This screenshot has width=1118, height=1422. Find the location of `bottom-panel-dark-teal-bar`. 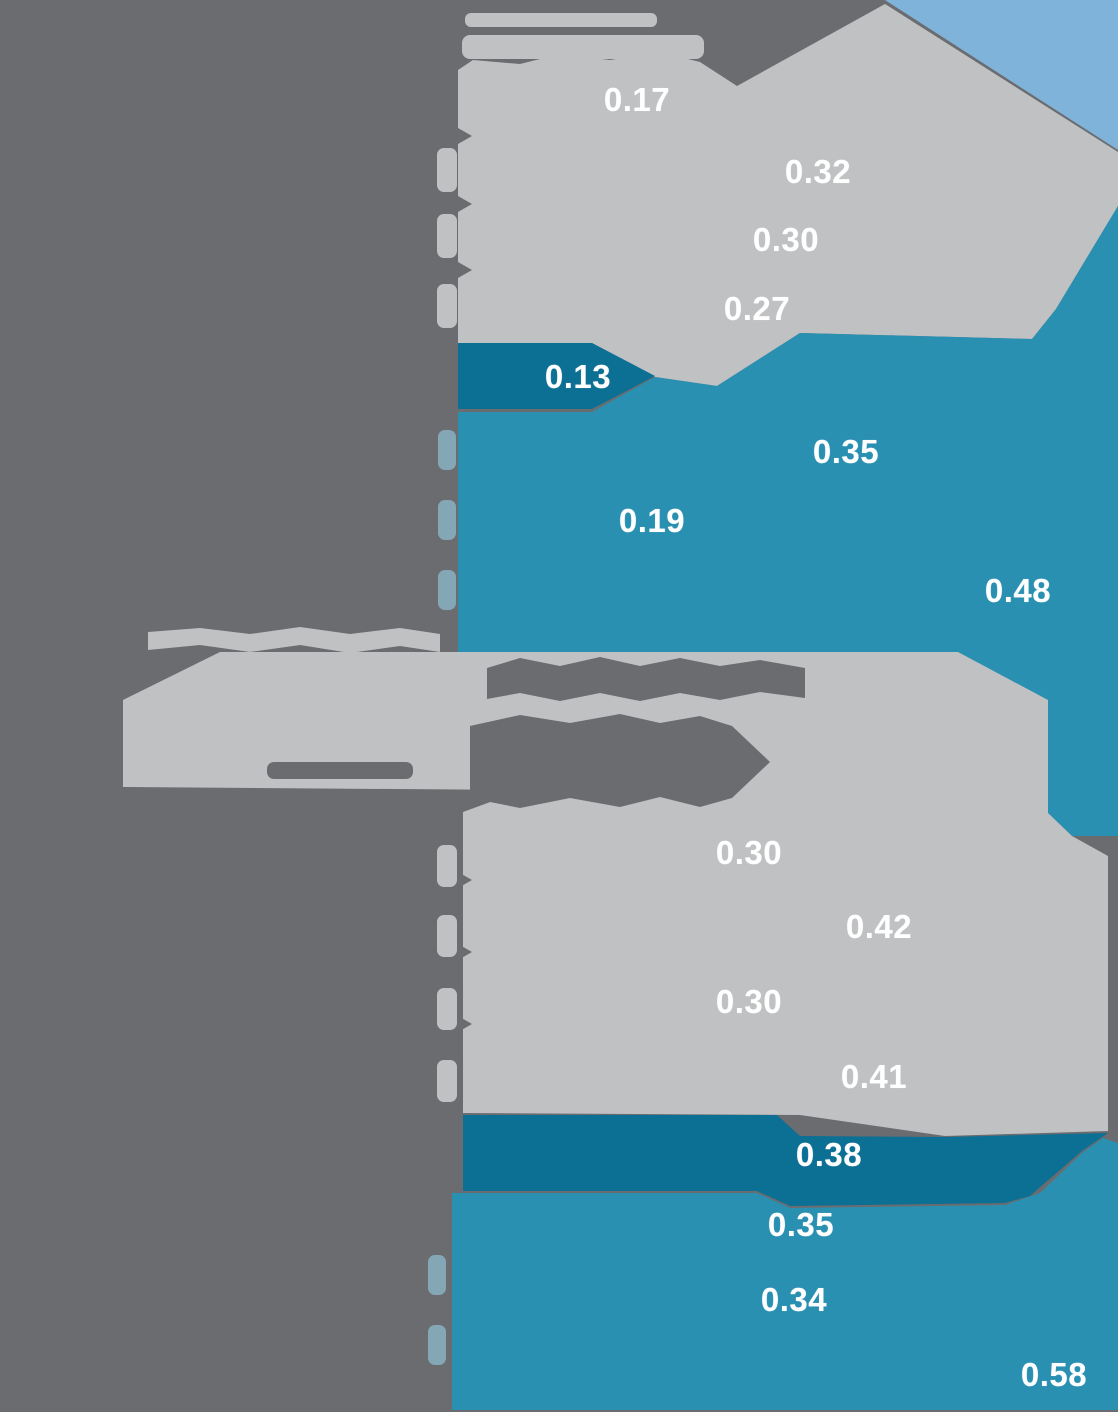

bottom-panel-dark-teal-bar is located at coordinates (785, 1160).